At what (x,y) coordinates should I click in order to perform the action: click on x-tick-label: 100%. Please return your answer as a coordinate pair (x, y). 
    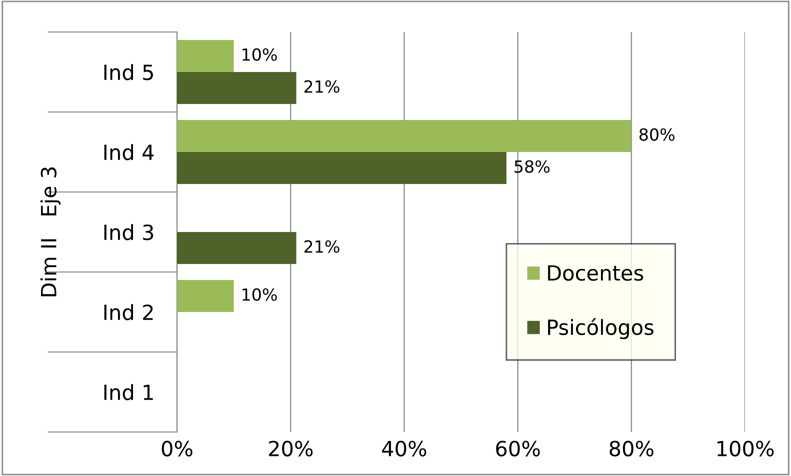
    Looking at the image, I should click on (746, 448).